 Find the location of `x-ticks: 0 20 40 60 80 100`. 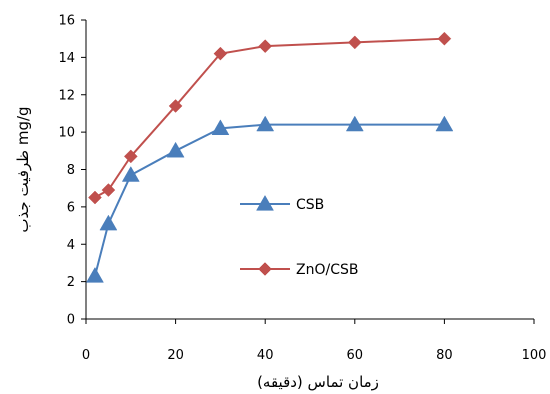

x-ticks: 0 20 40 60 80 100 is located at coordinates (314, 341).